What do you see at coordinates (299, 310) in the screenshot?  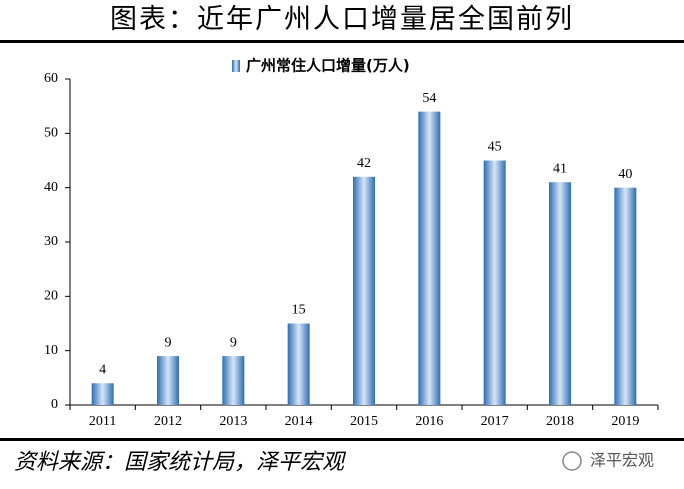 I see `data-label: 15` at bounding box center [299, 310].